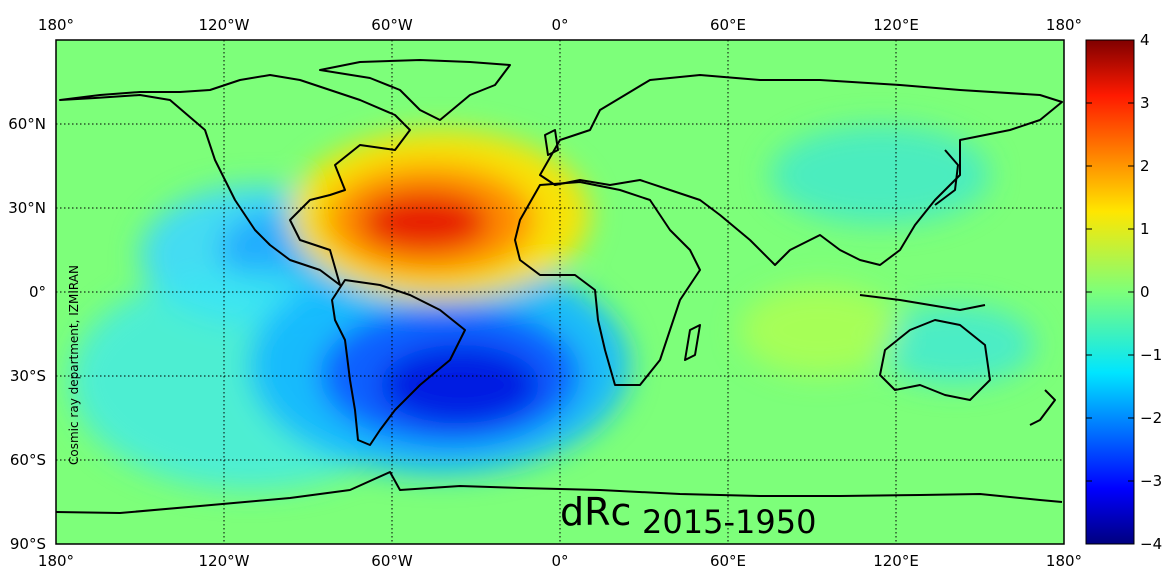 This screenshot has height=580, width=1171. Describe the element at coordinates (1042, 407) in the screenshot. I see `coast-new-zealand` at that location.